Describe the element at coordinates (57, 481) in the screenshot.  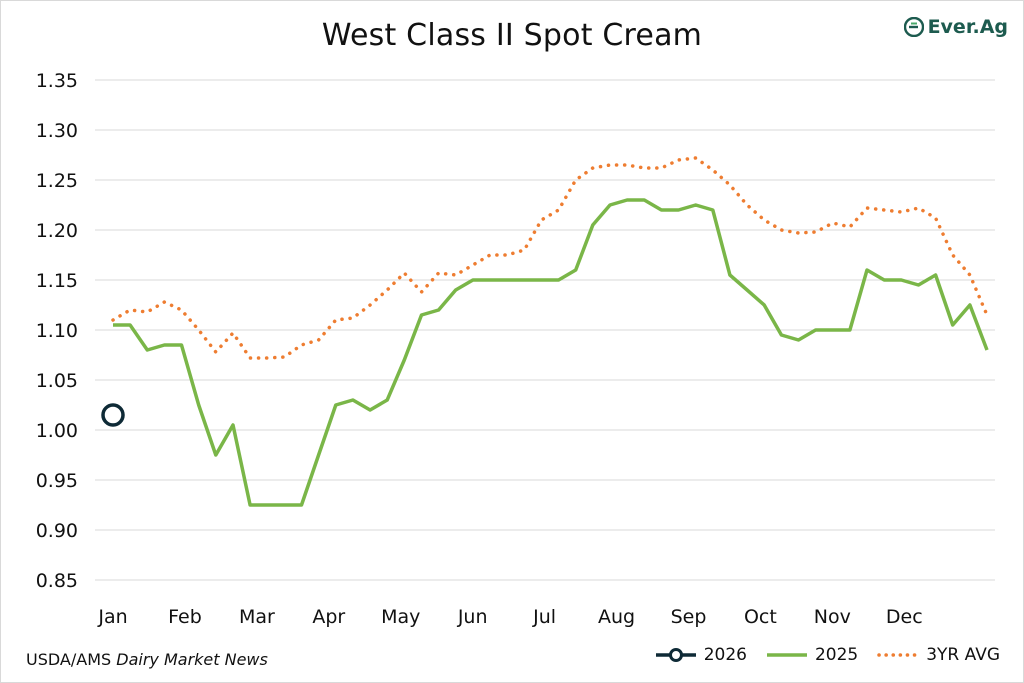
I see `y-tick-label: 0.95` at that location.